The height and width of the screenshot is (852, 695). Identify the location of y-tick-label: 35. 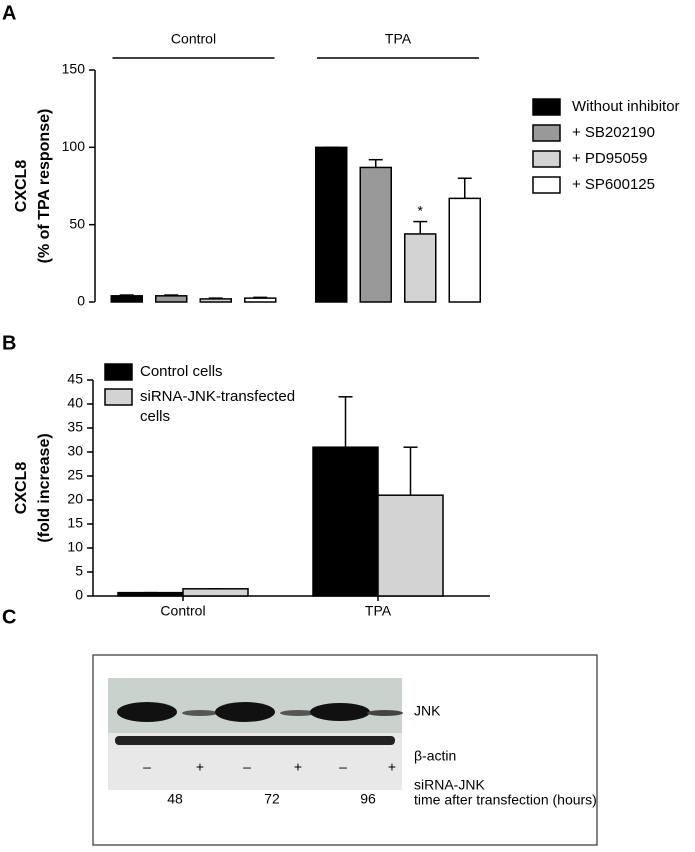
(75, 427).